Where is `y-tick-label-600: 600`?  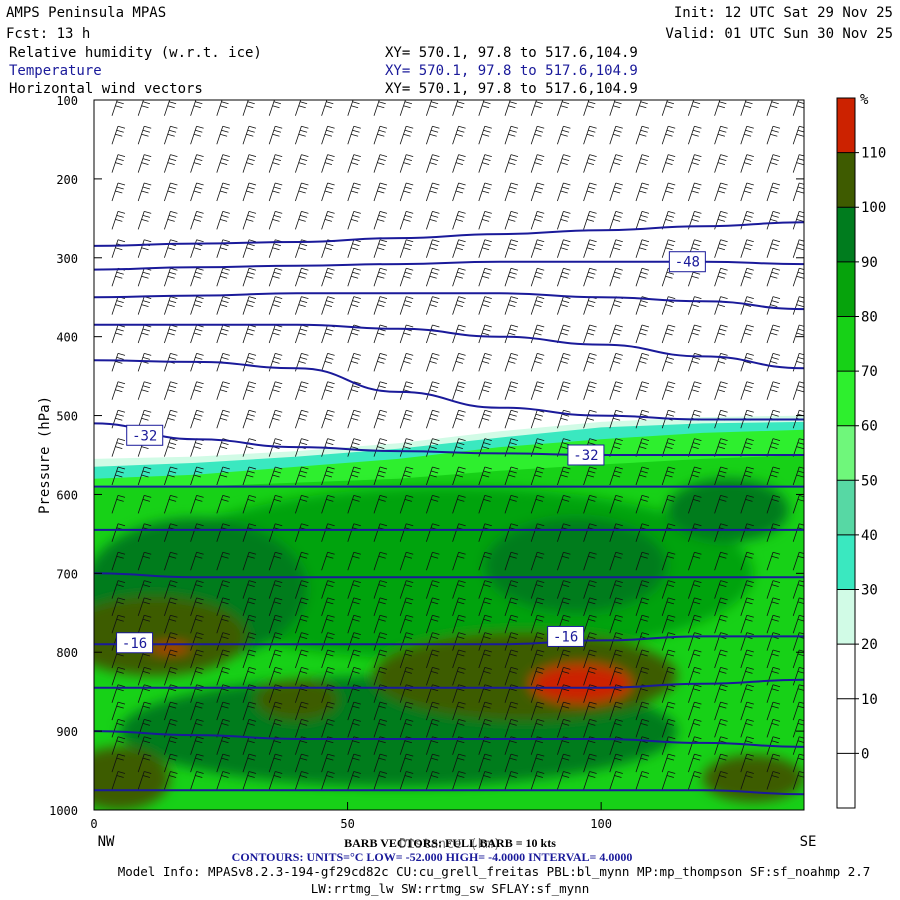 y-tick-label-600: 600 is located at coordinates (67, 495).